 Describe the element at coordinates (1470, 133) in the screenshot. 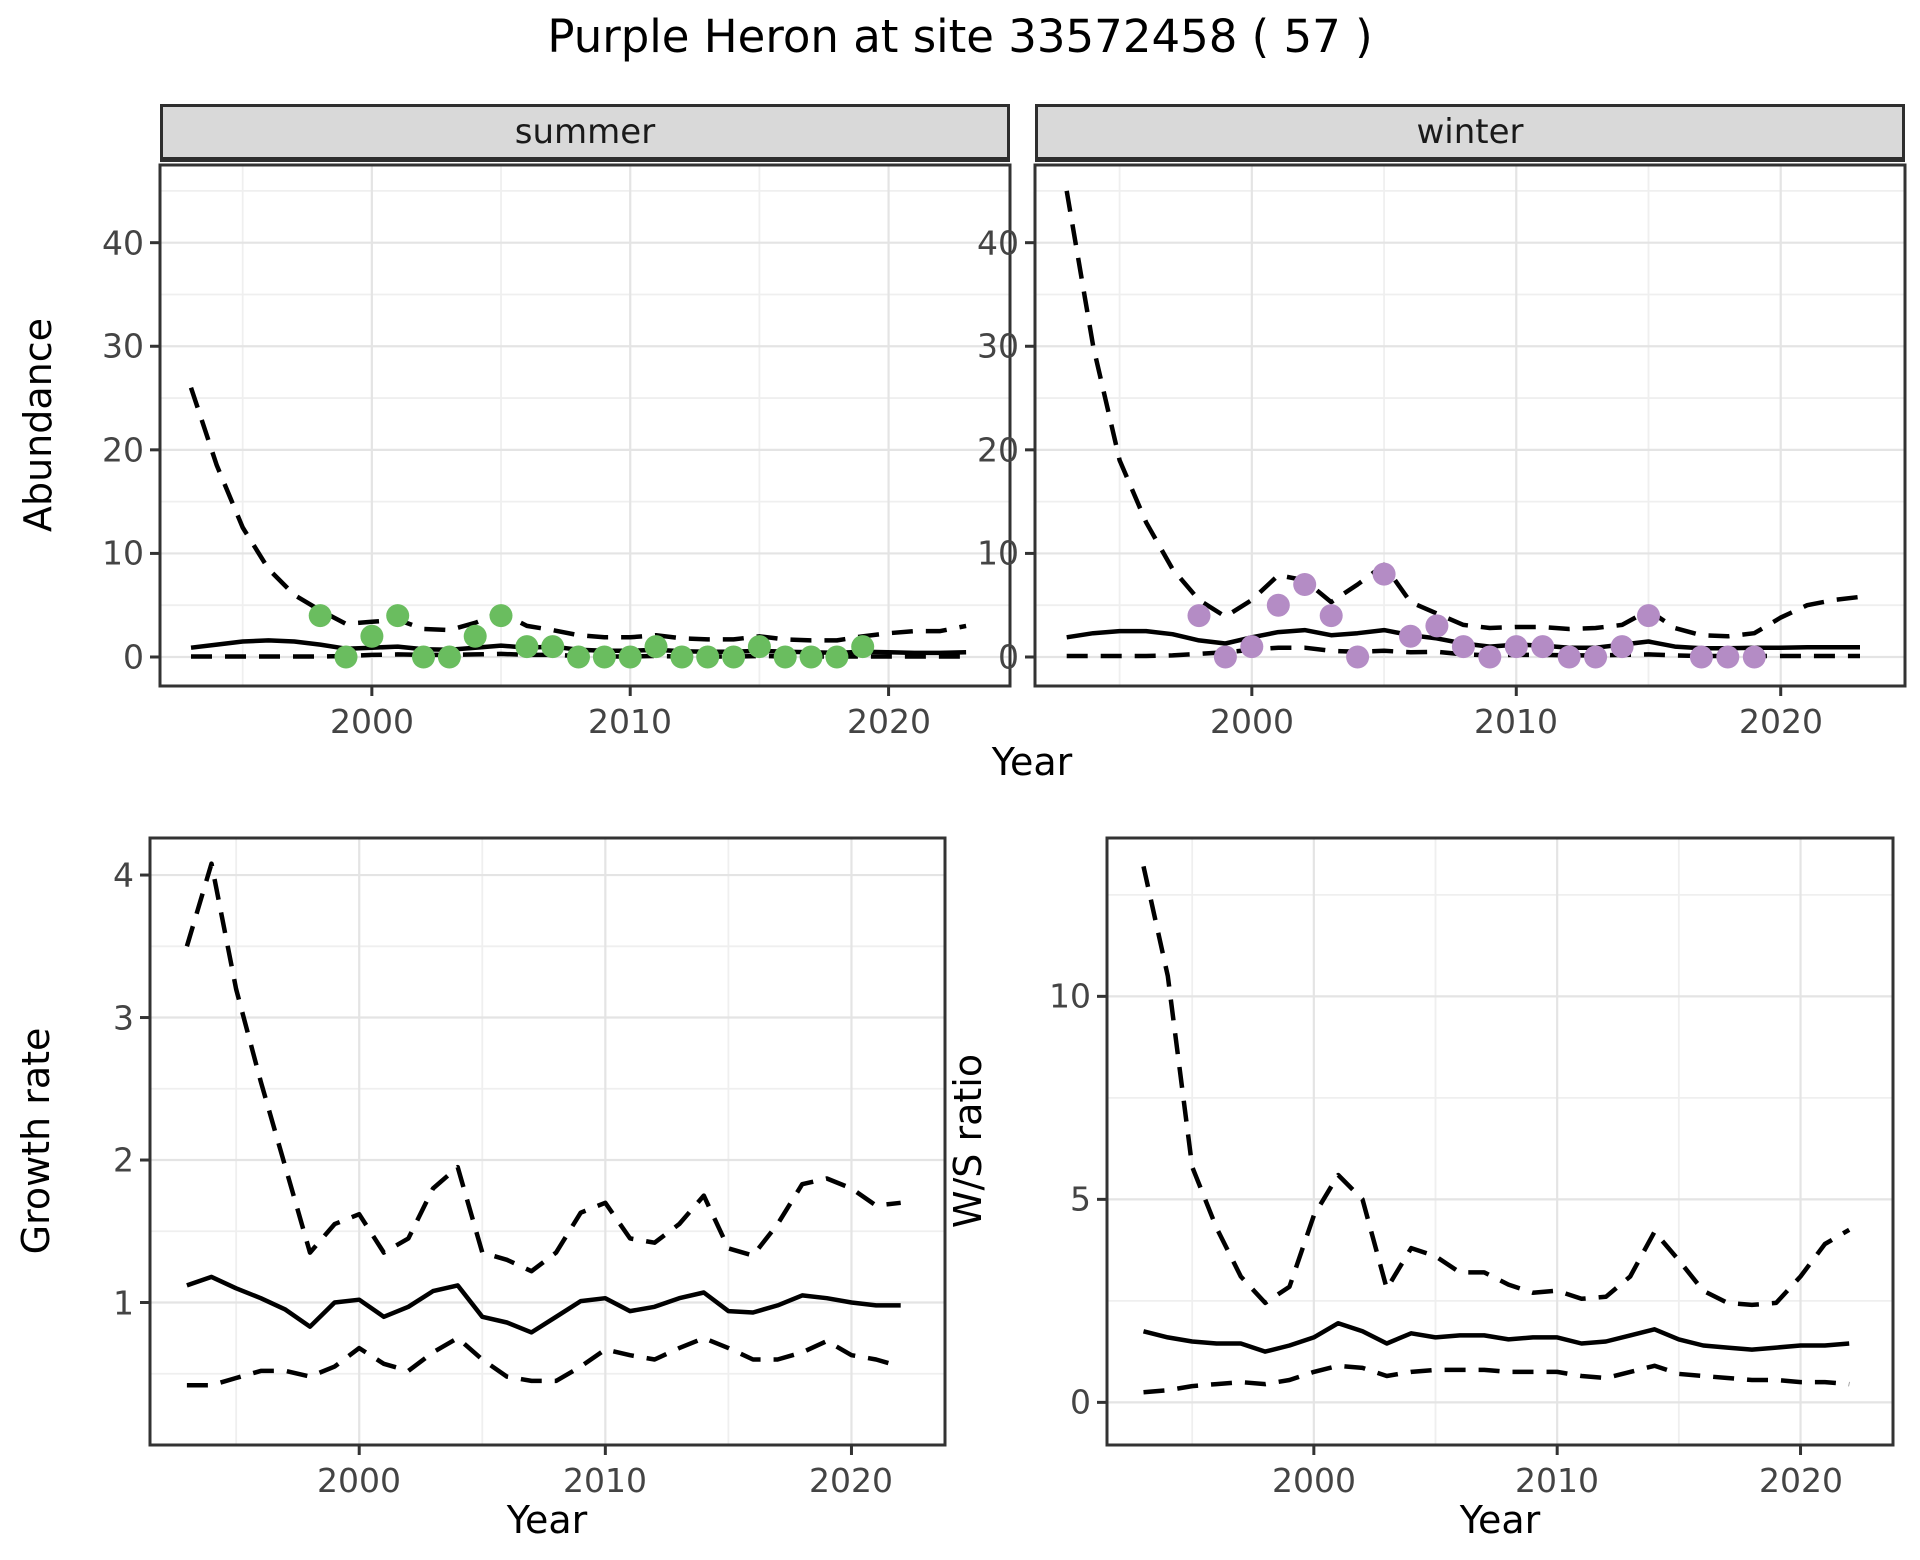

I see `facet-strip-winter: winter` at that location.